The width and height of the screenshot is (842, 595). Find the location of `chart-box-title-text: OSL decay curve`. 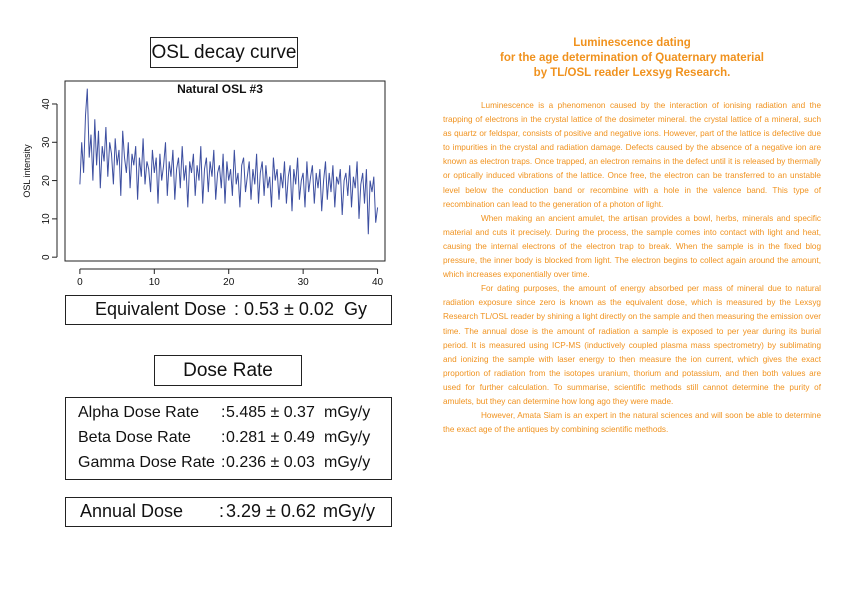

chart-box-title-text: OSL decay curve is located at coordinates (224, 52).